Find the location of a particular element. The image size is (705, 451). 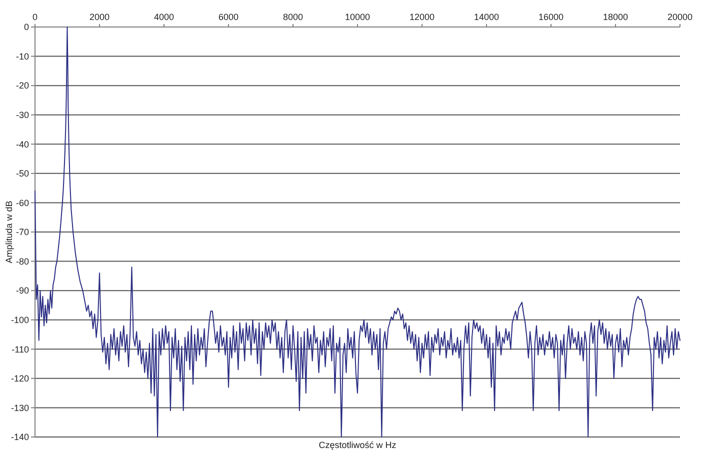

y-tick-label: -50 is located at coordinates (22, 173).